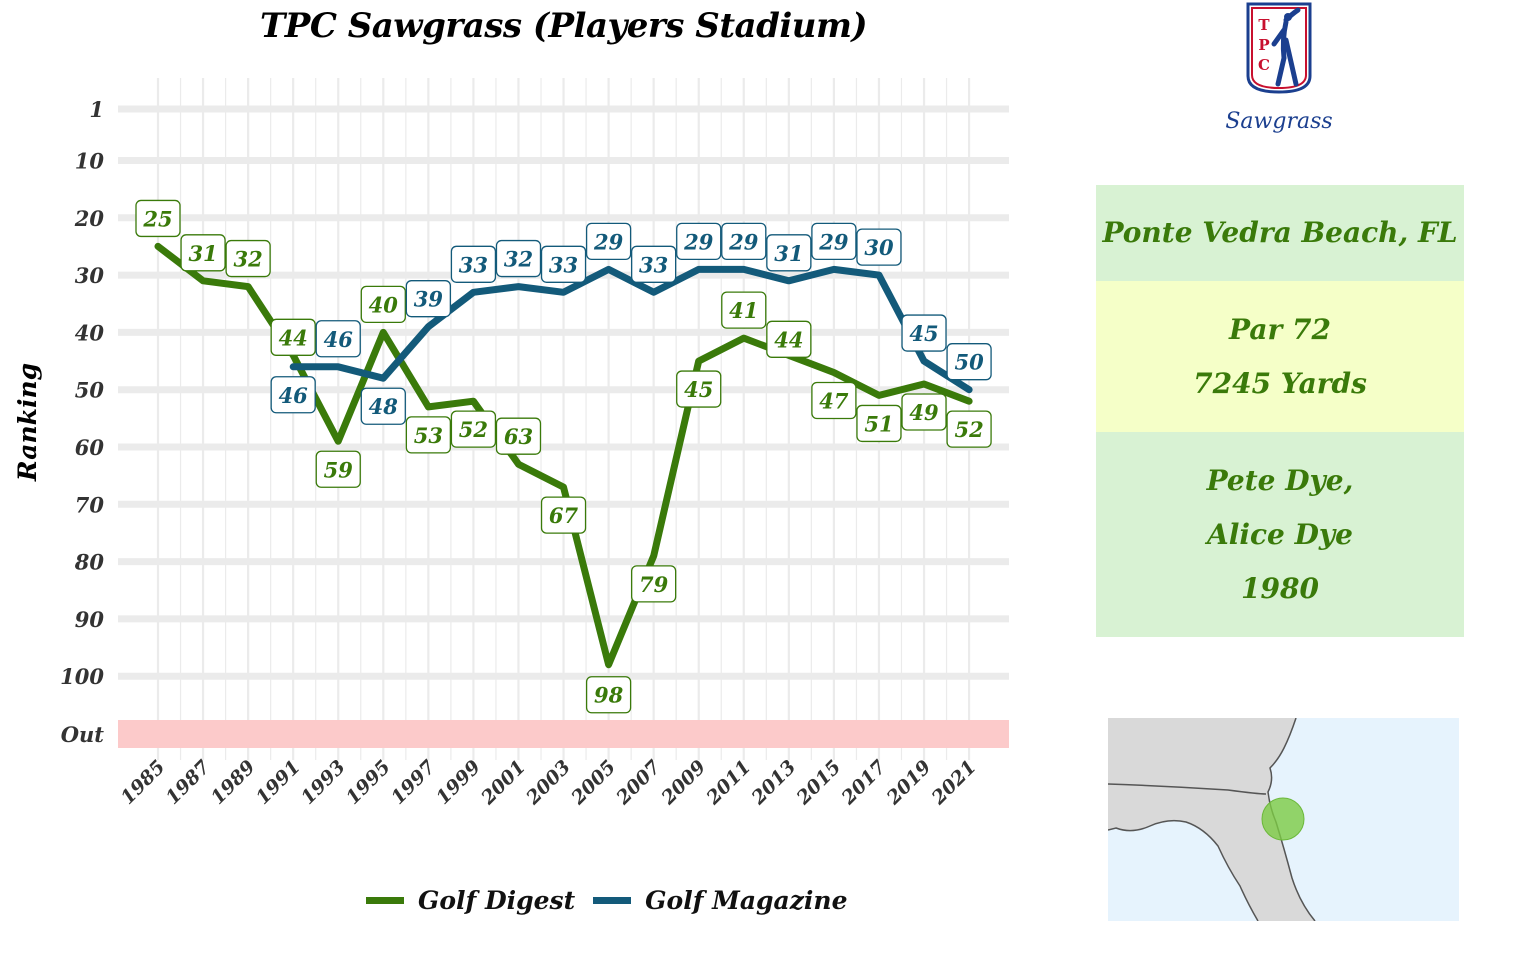 The width and height of the screenshot is (1536, 960). I want to click on data-label-text: 39, so click(429, 299).